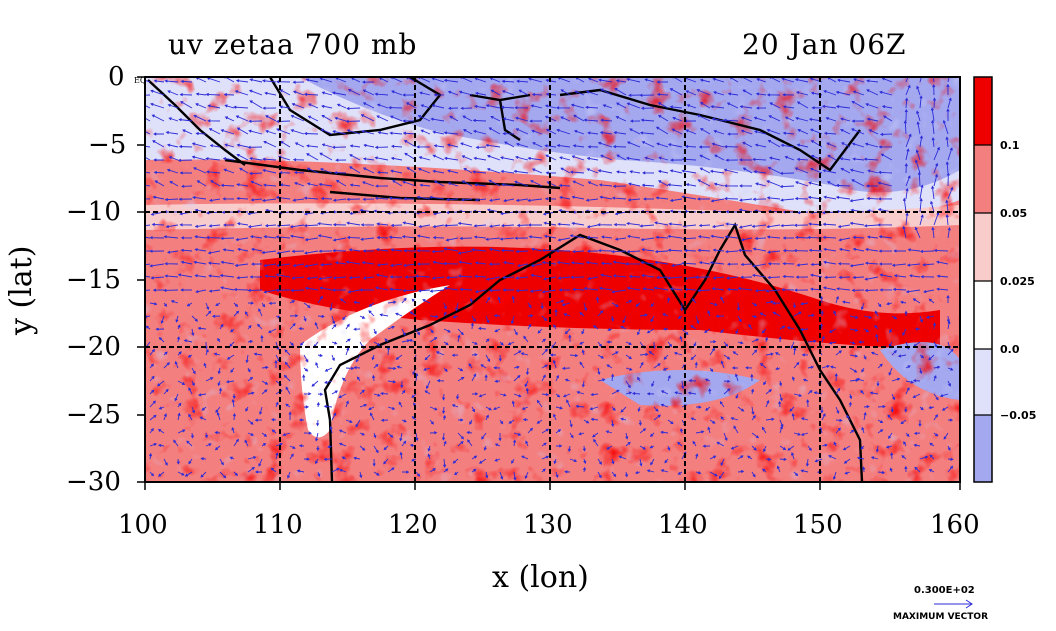 This screenshot has height=631, width=1056. What do you see at coordinates (1018, 415) in the screenshot?
I see `colorbar-label-neg0.05: −0.05` at bounding box center [1018, 415].